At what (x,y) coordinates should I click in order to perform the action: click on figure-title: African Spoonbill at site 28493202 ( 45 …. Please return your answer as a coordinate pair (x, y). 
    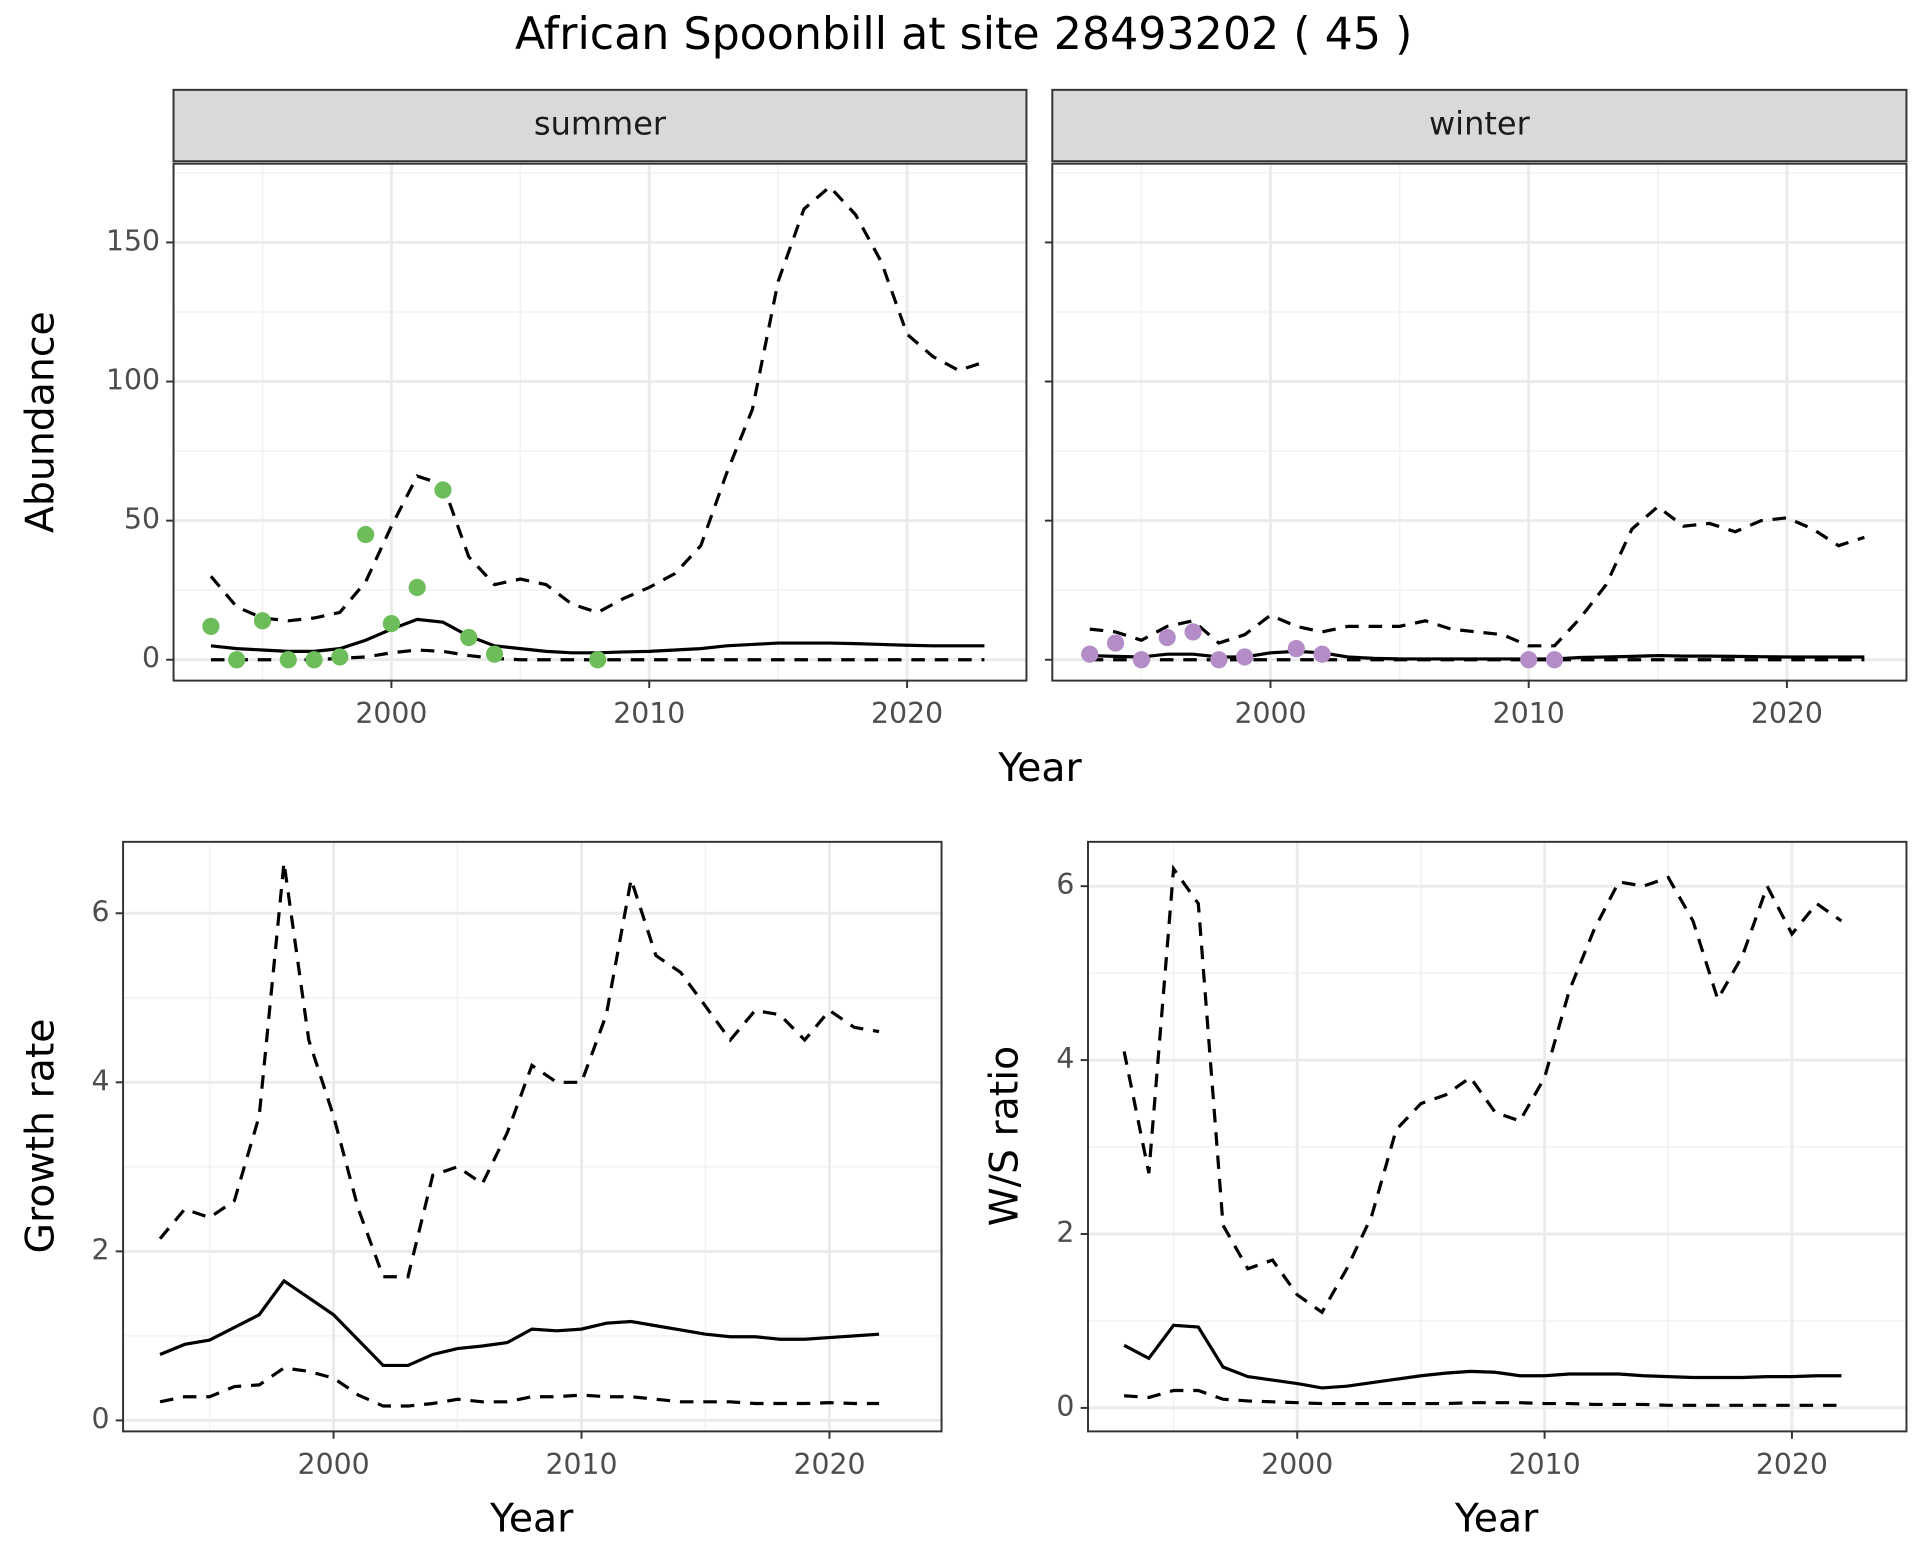
    Looking at the image, I should click on (963, 34).